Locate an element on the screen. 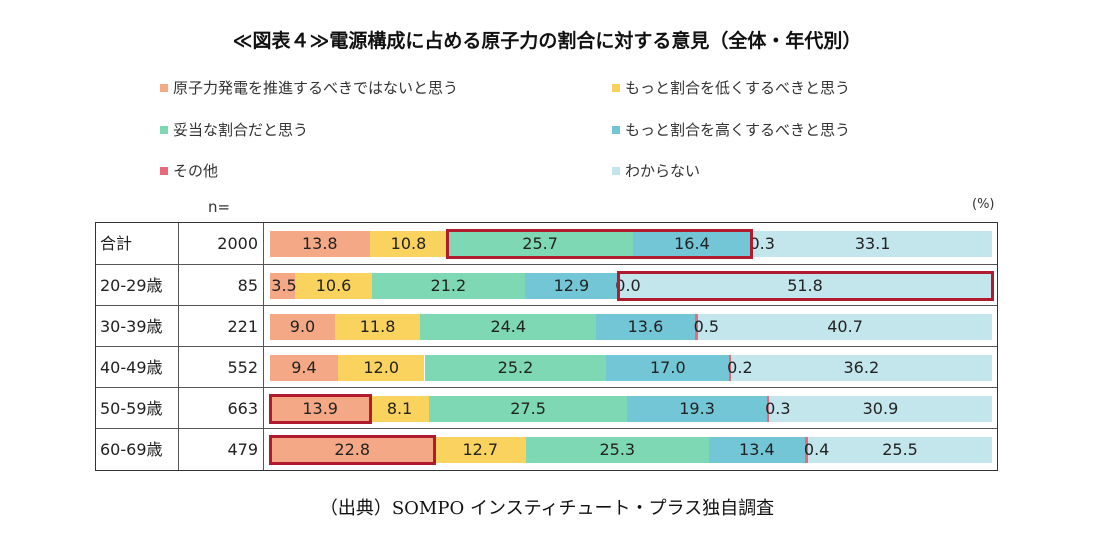 This screenshot has width=1094, height=544. legend-item: その他 is located at coordinates (189, 170).